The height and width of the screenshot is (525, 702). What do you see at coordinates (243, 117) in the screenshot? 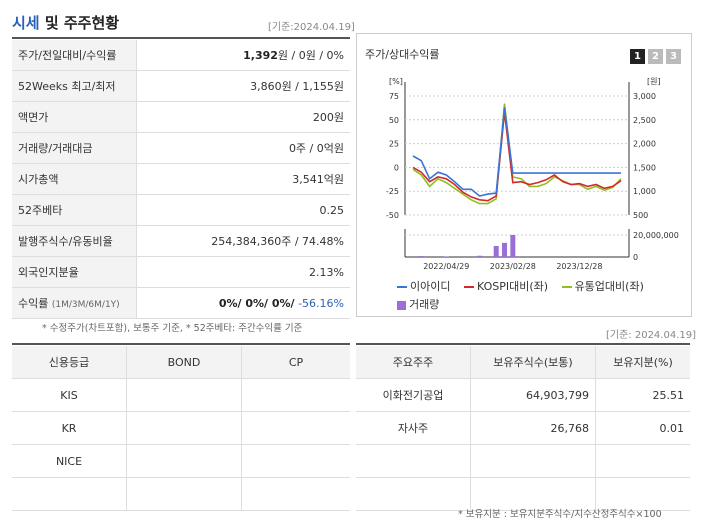
I see `row-value: 200원` at bounding box center [243, 117].